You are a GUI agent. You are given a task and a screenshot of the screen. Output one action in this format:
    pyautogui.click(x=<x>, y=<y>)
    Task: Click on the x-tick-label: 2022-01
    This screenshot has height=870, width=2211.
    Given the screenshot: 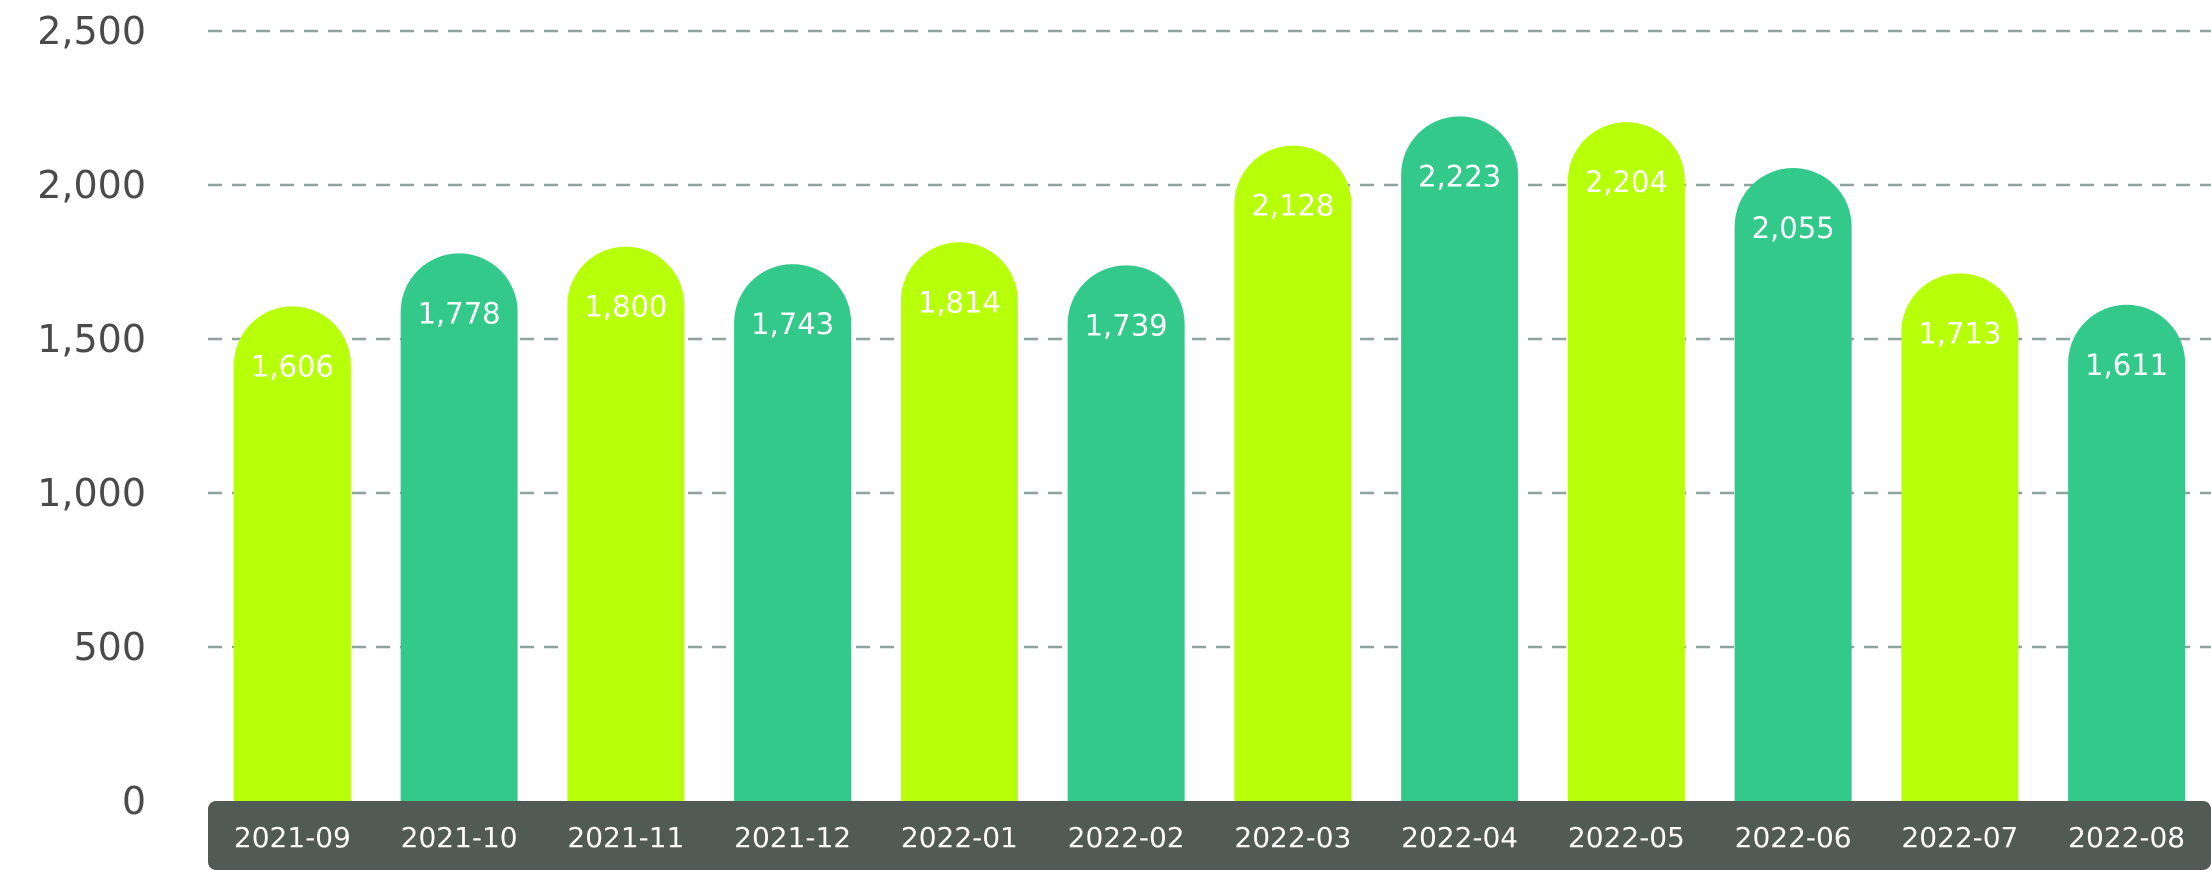 What is the action you would take?
    pyautogui.click(x=959, y=837)
    